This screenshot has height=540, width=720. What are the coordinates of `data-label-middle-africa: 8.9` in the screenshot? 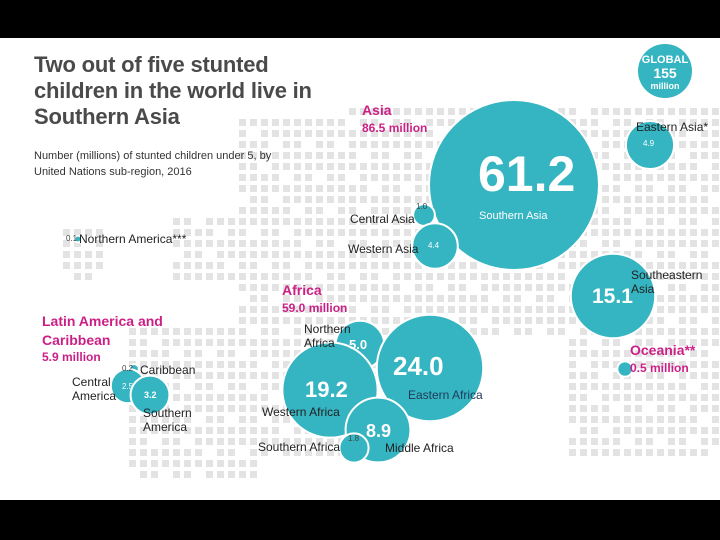 It's located at (379, 431).